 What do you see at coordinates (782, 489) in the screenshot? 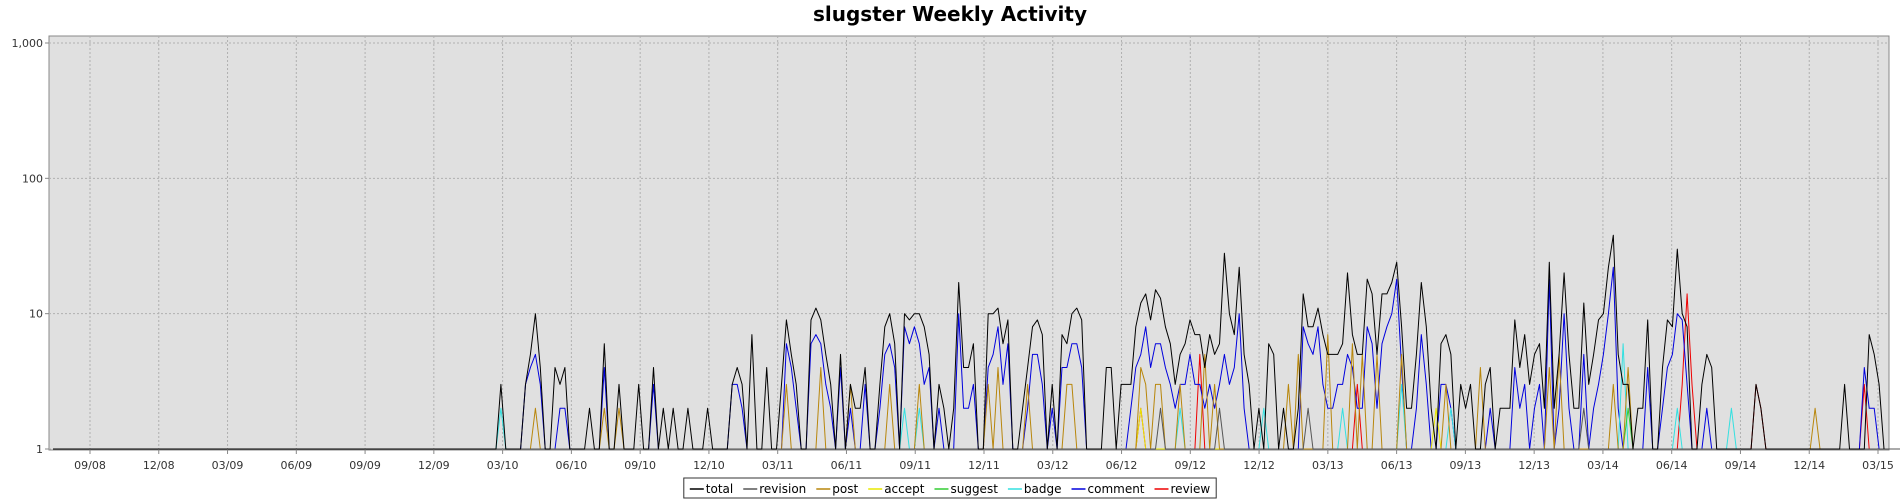
I see `legend-label-revision: revision` at bounding box center [782, 489].